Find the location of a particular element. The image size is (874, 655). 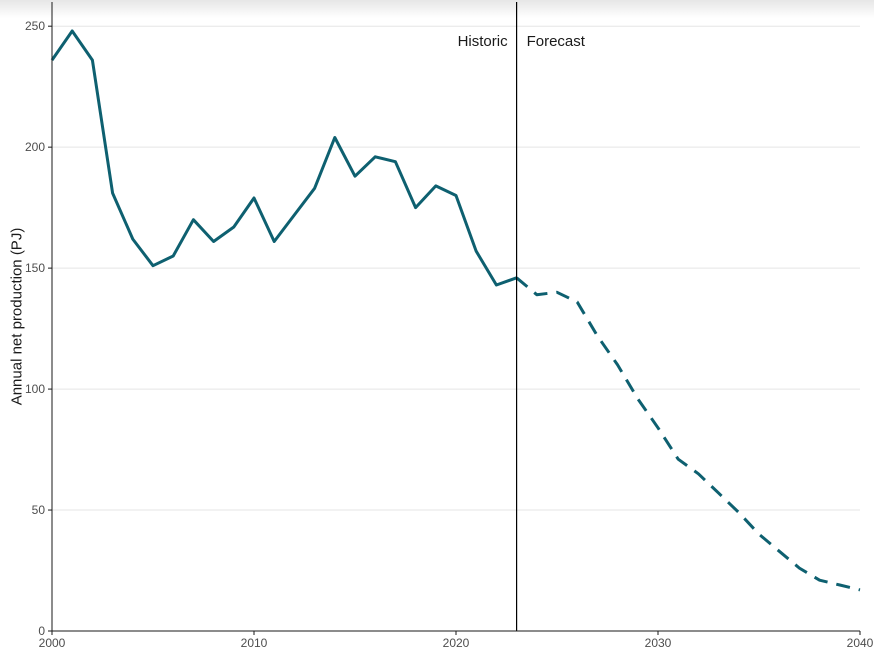

x-tick-label-2010: 2010 is located at coordinates (254, 643).